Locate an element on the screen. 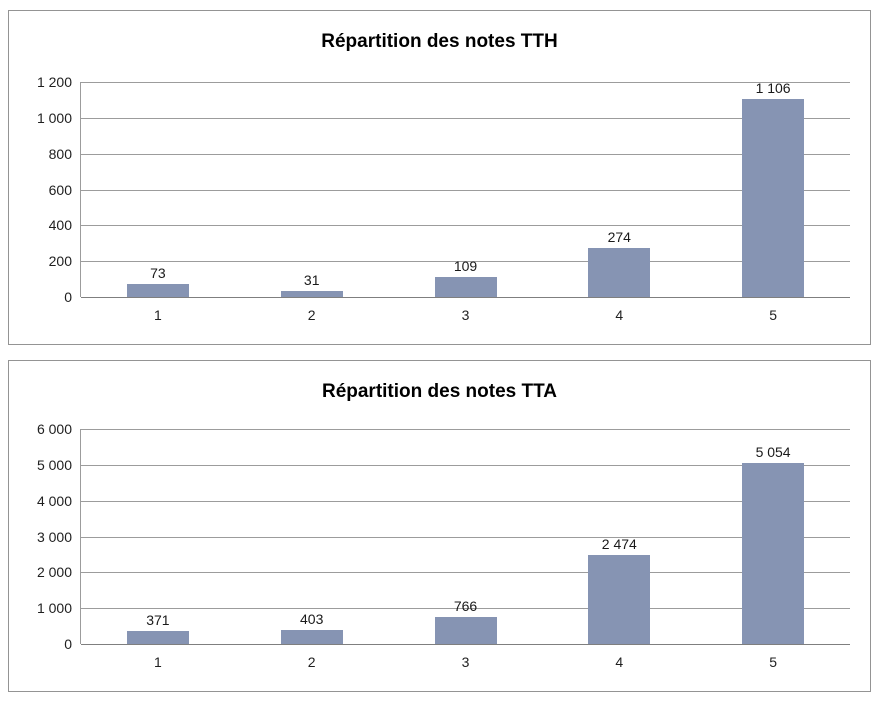 The width and height of the screenshot is (880, 703). bar-value-label: 371 is located at coordinates (158, 620).